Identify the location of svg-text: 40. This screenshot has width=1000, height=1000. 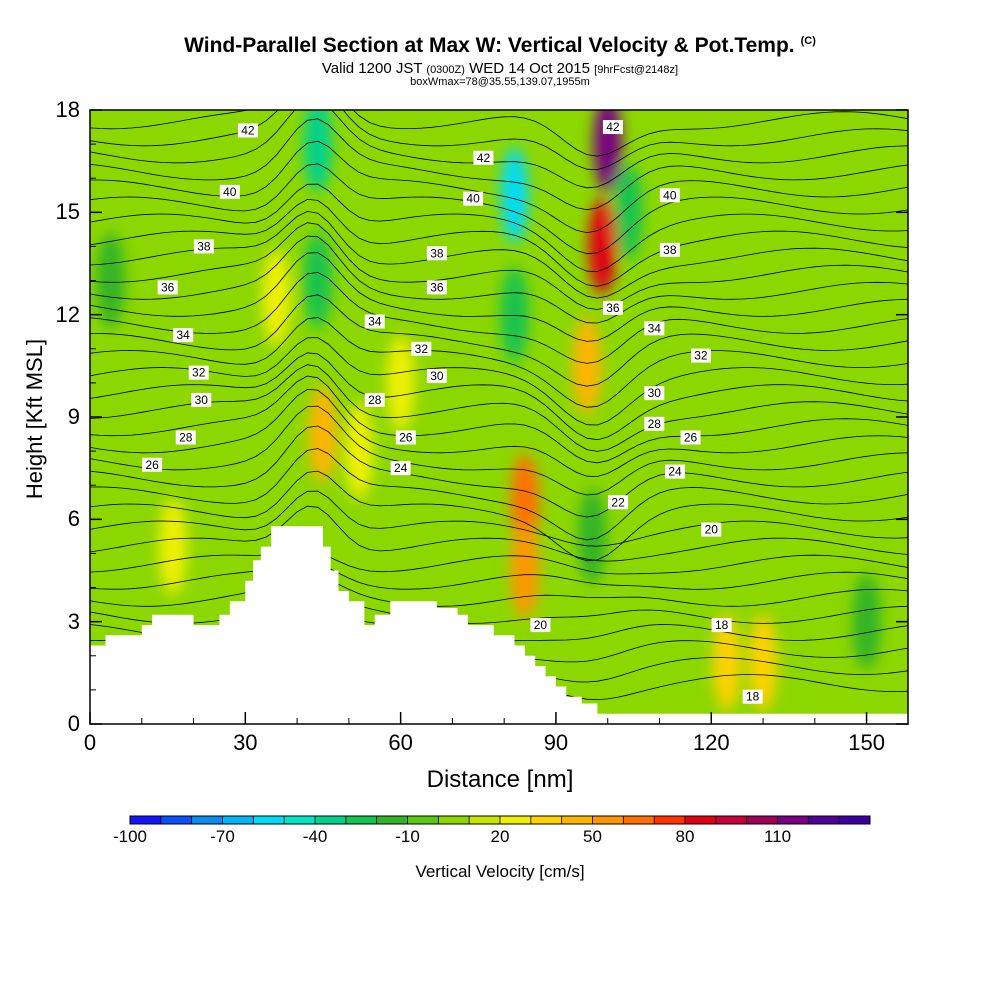
(473, 199).